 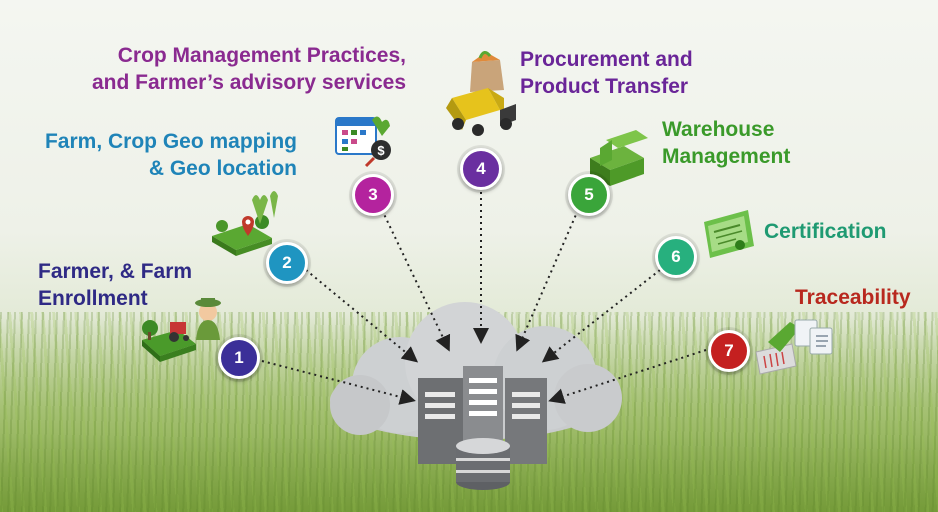 I want to click on warehouse-box-icon, so click(x=619, y=158).